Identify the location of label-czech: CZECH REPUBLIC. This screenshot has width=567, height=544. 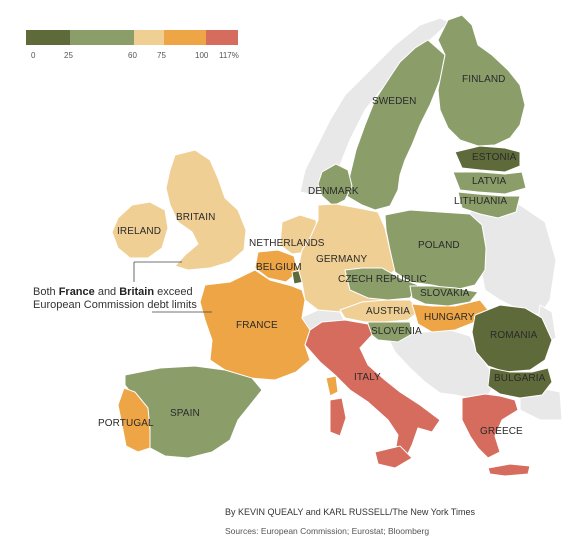
(382, 279).